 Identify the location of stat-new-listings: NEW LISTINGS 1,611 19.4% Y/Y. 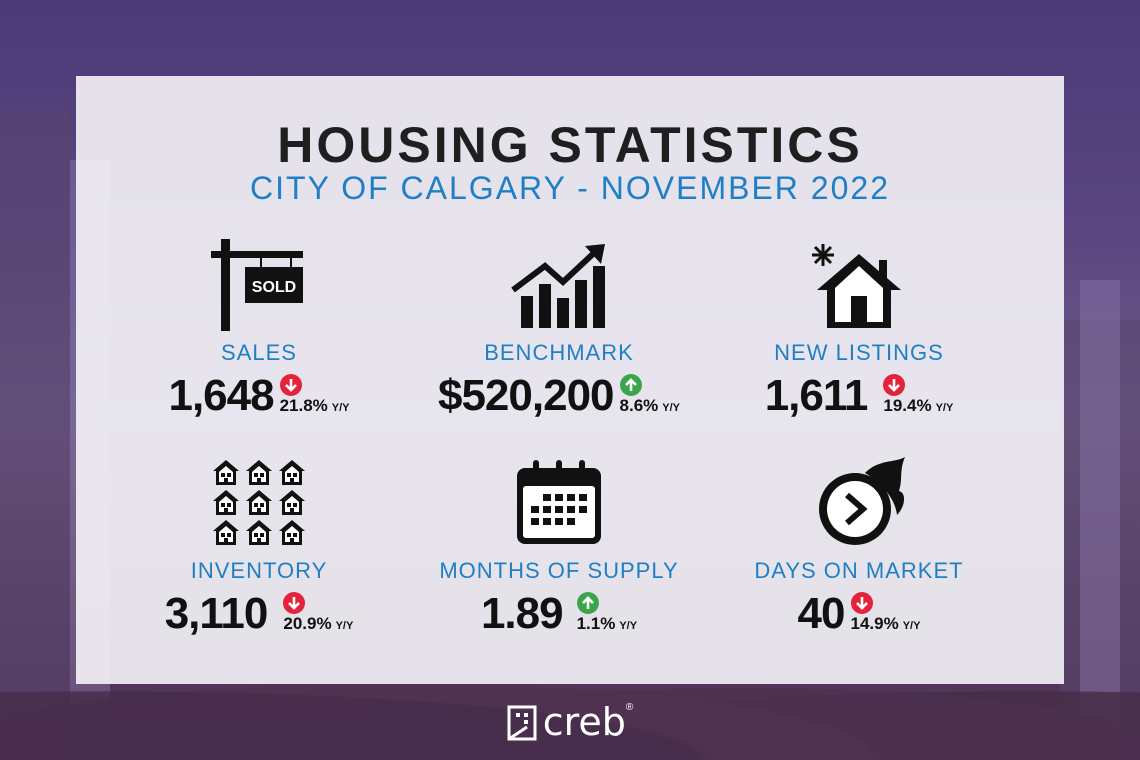
(859, 336).